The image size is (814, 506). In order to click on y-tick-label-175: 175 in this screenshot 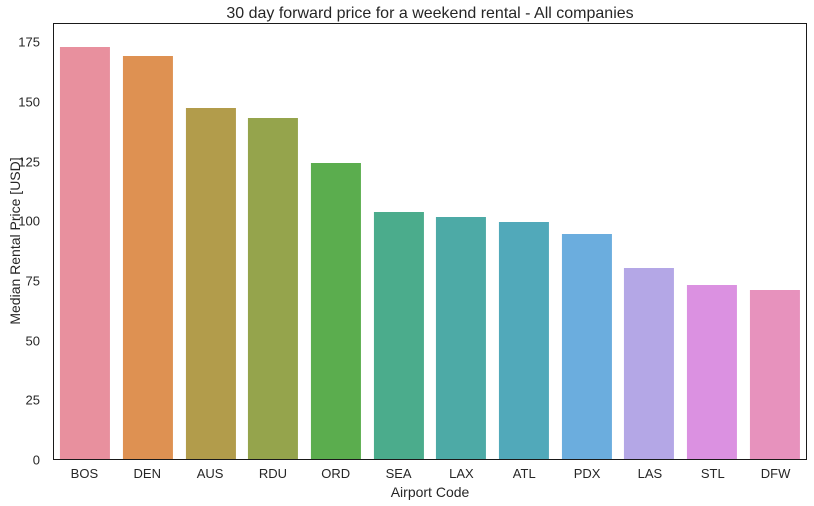, I will do `click(29, 42)`.